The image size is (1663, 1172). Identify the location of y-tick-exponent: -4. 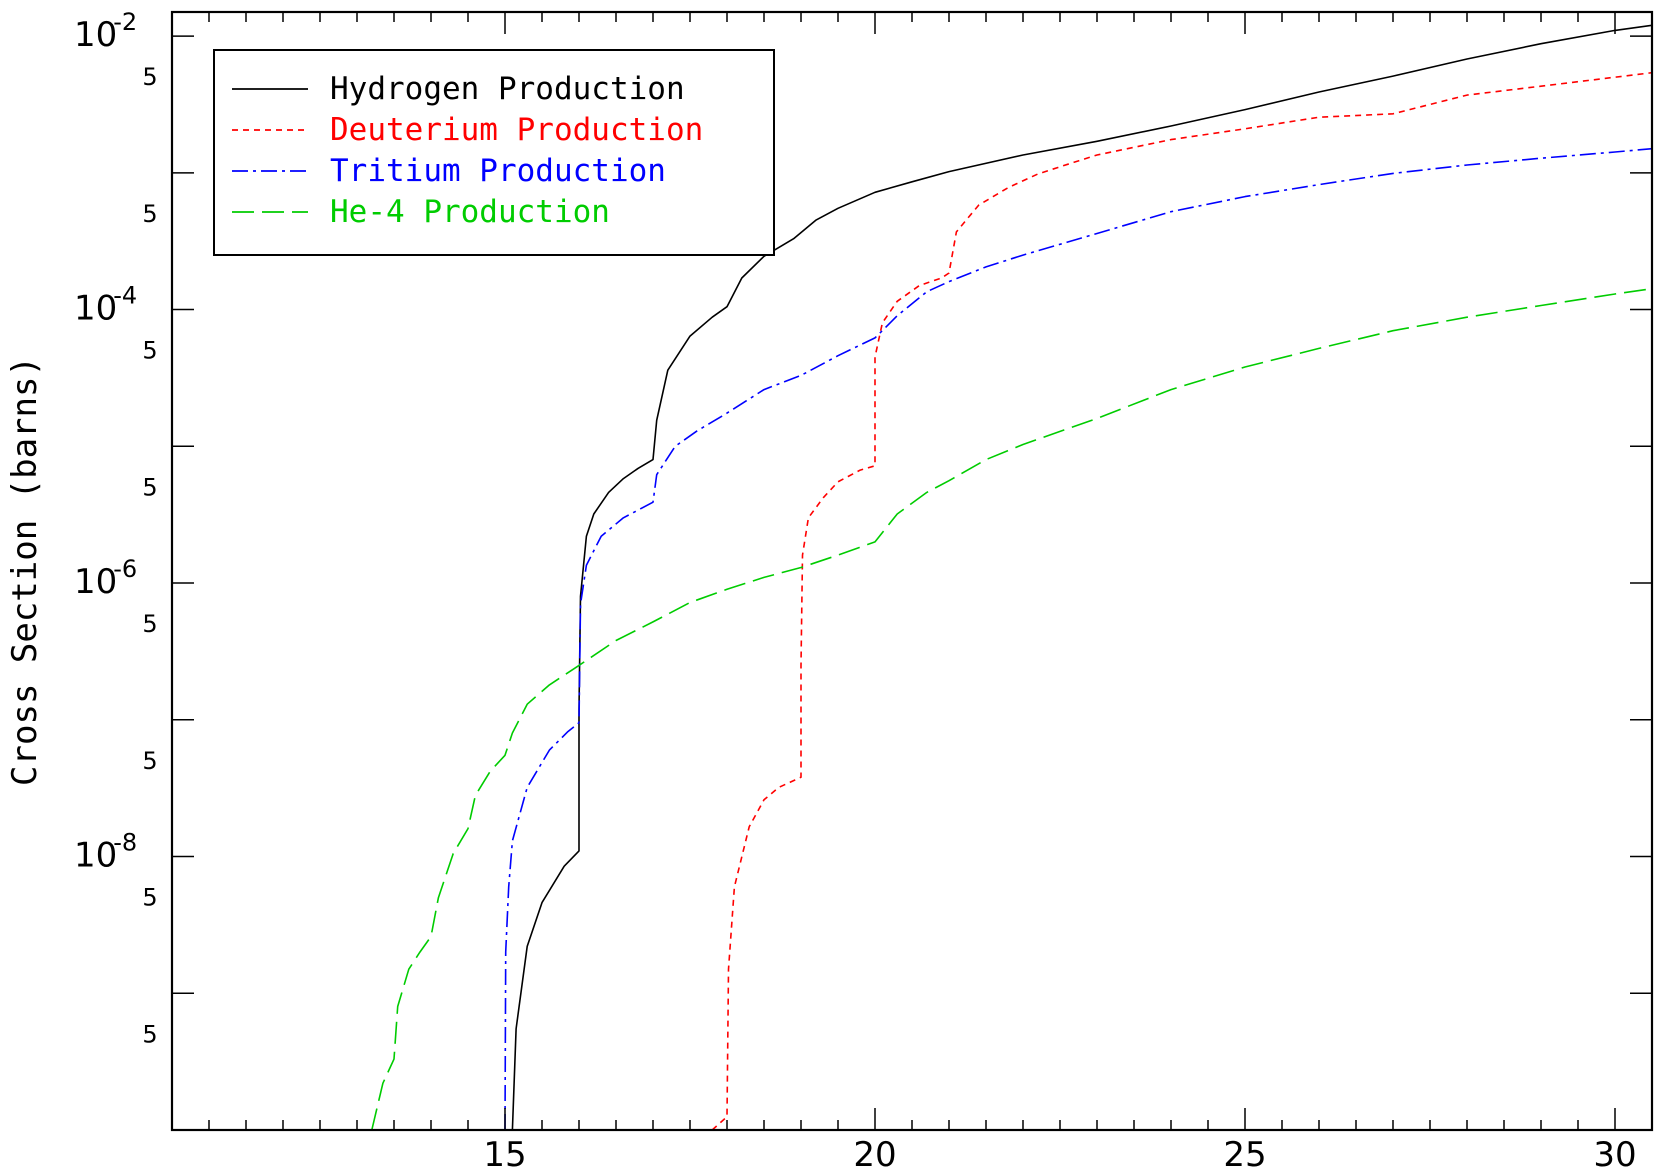
(125, 296).